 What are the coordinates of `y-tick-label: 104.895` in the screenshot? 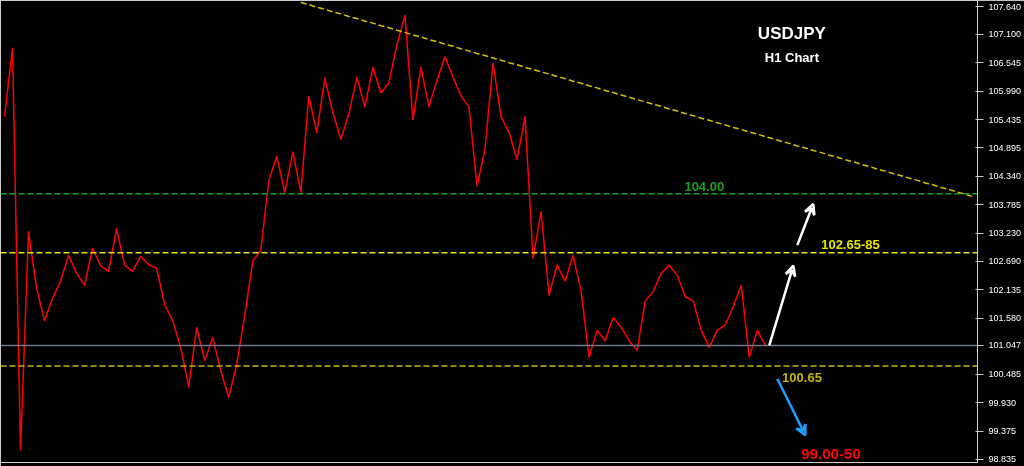 It's located at (1005, 147).